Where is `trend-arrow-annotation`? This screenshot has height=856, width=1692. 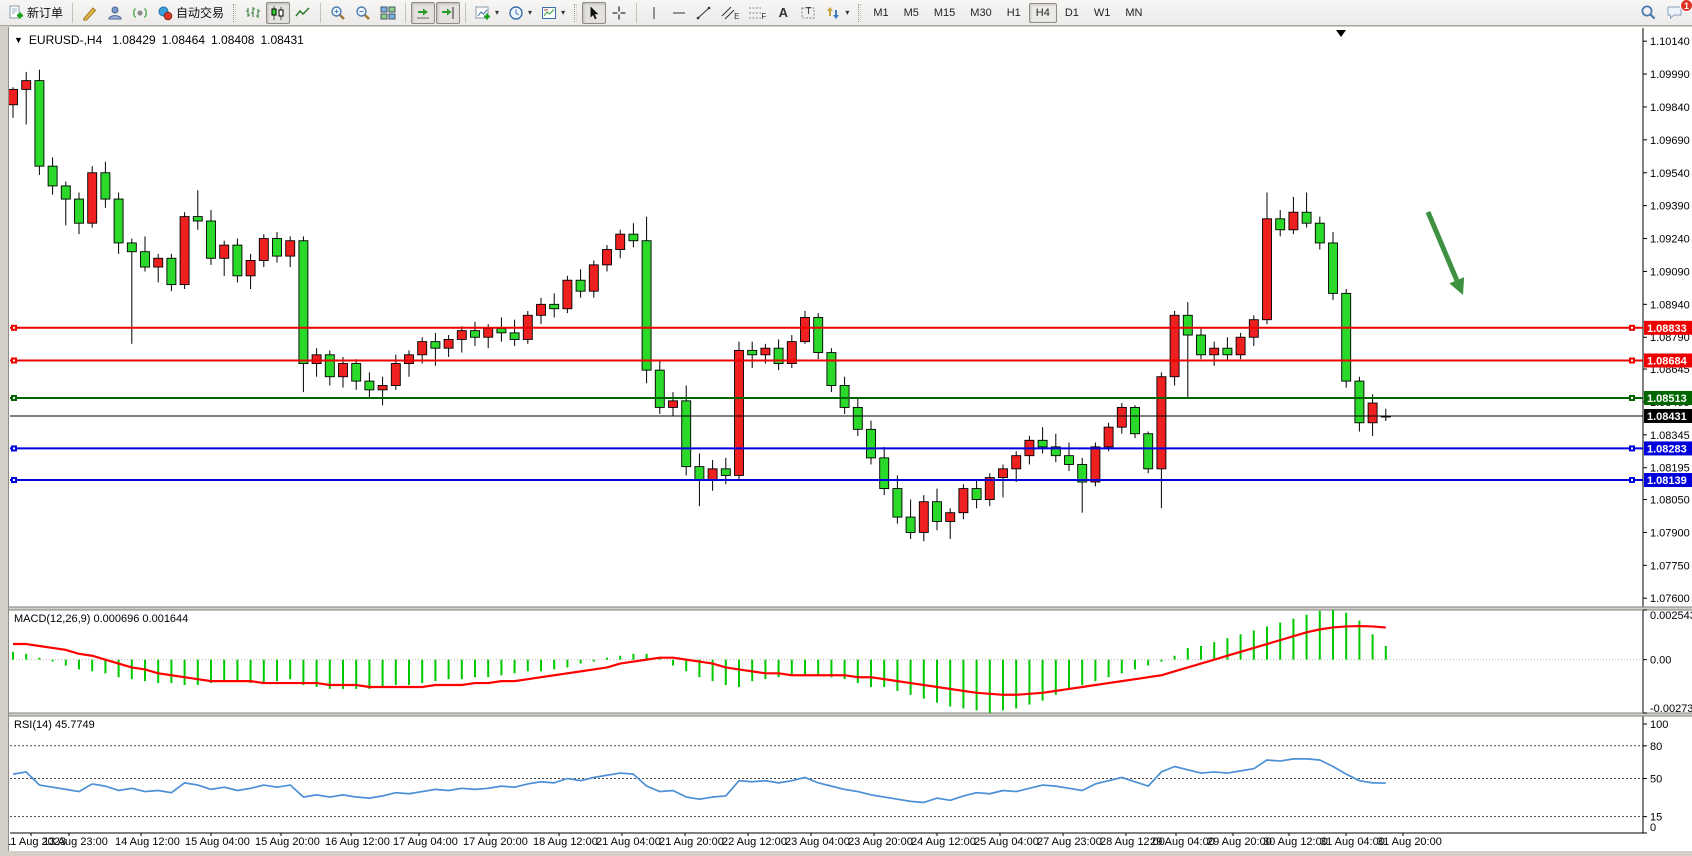
trend-arrow-annotation is located at coordinates (1442, 246).